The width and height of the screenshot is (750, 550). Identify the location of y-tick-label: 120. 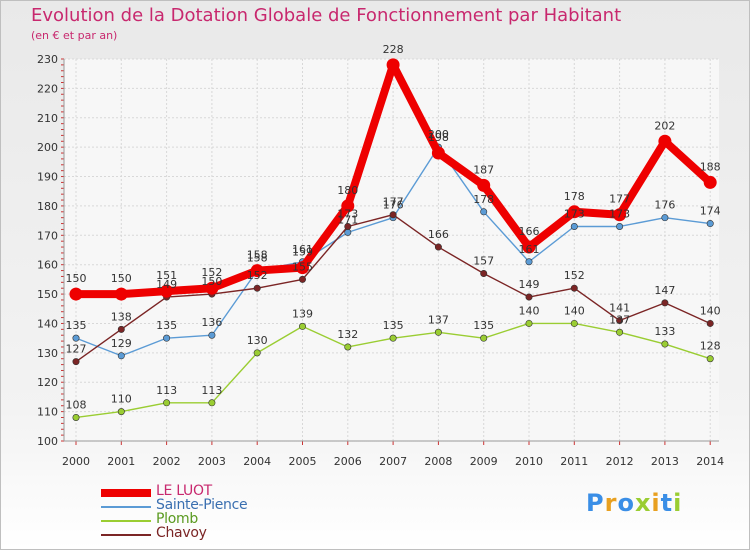
(47, 382).